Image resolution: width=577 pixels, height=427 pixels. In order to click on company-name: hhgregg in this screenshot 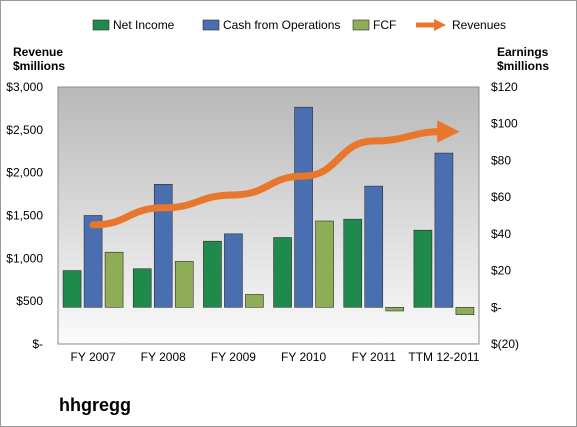, I will do `click(95, 405)`.